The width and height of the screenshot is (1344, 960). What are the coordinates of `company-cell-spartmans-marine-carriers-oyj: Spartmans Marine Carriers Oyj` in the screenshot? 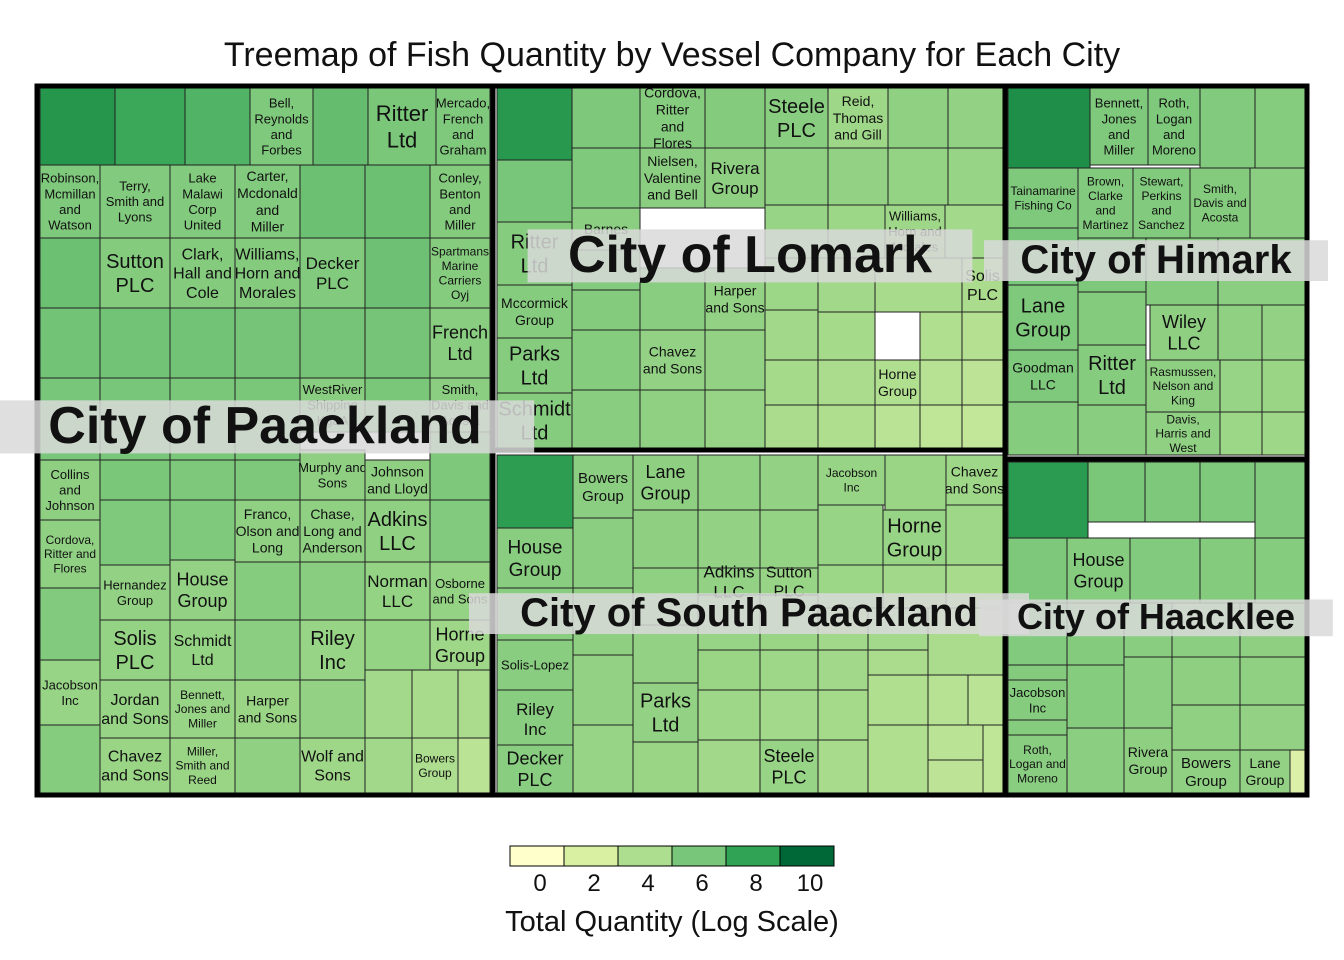 It's located at (460, 273).